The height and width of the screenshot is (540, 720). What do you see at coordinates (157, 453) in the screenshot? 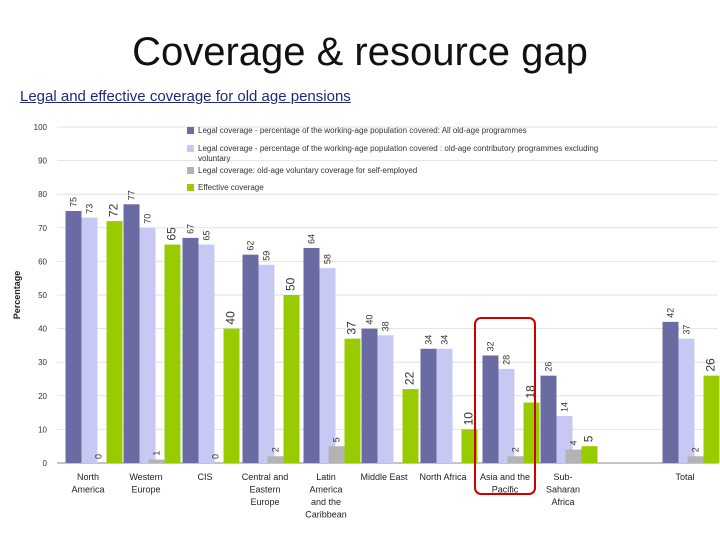
I see `bar-value-label: 1` at bounding box center [157, 453].